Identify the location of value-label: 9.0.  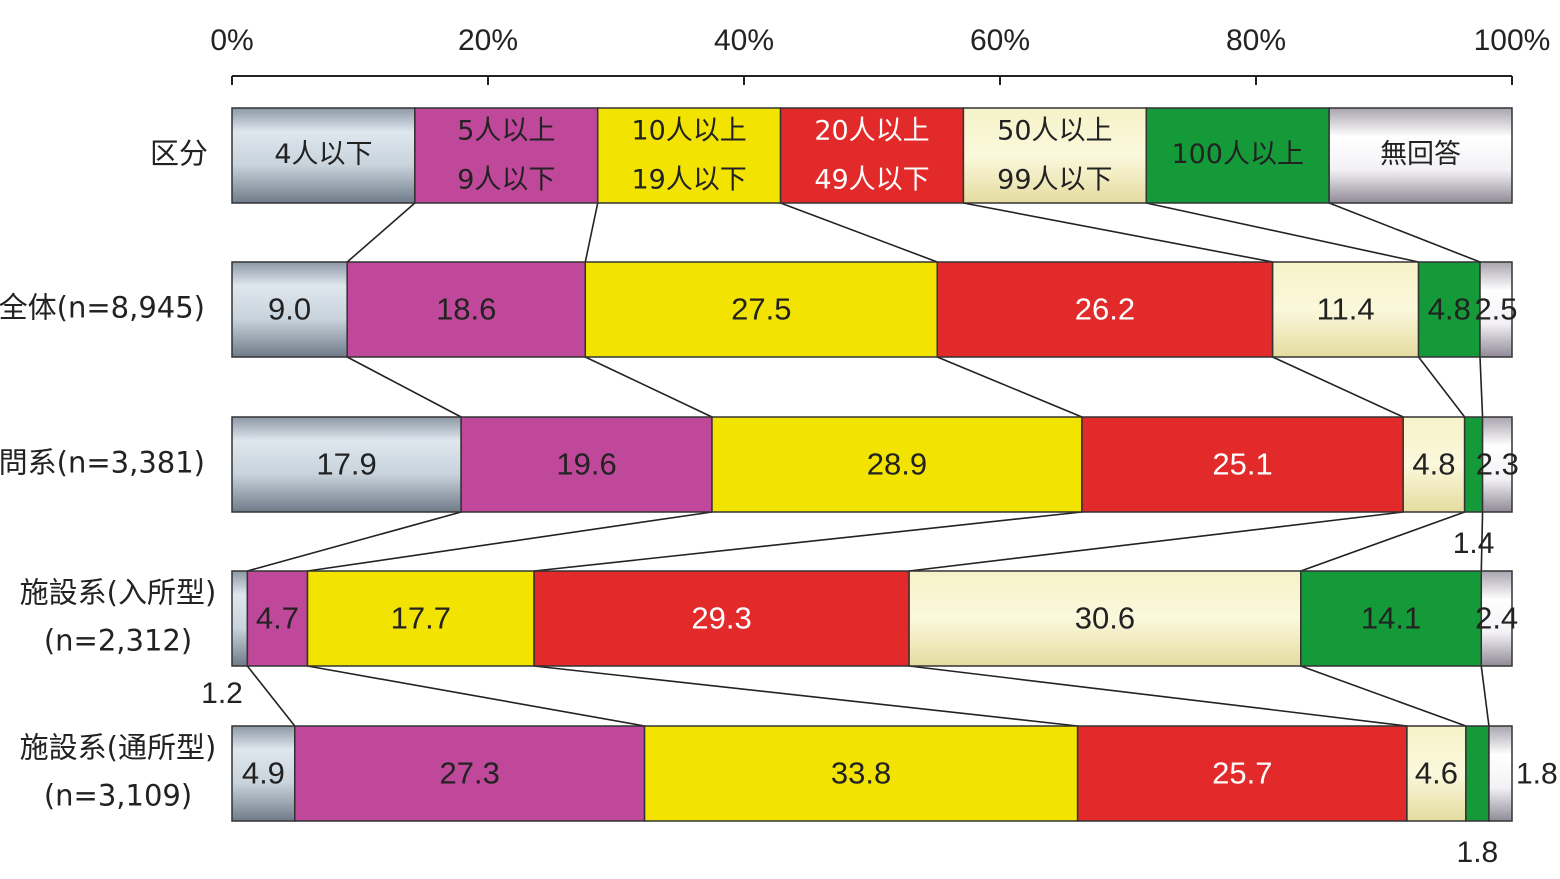
(289, 309).